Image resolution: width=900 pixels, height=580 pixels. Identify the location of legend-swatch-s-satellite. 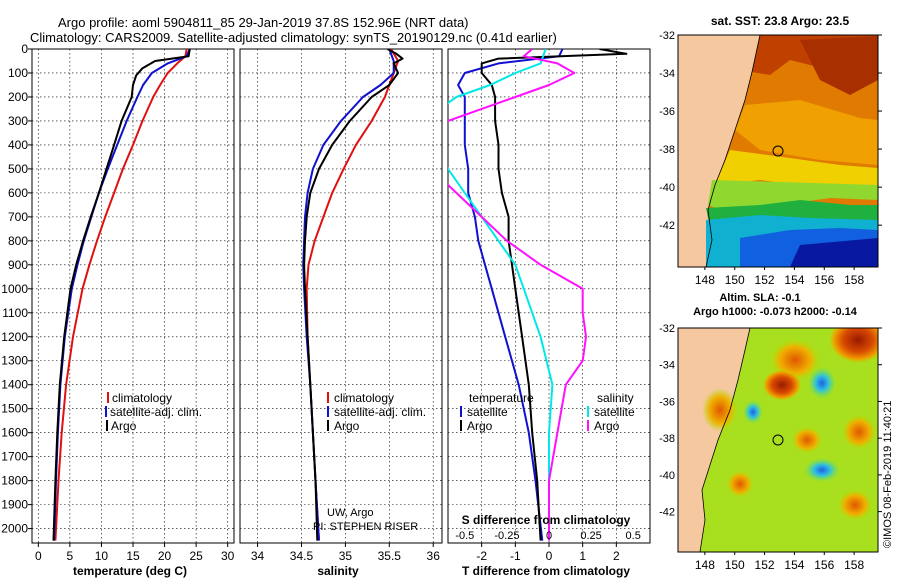
(588, 411).